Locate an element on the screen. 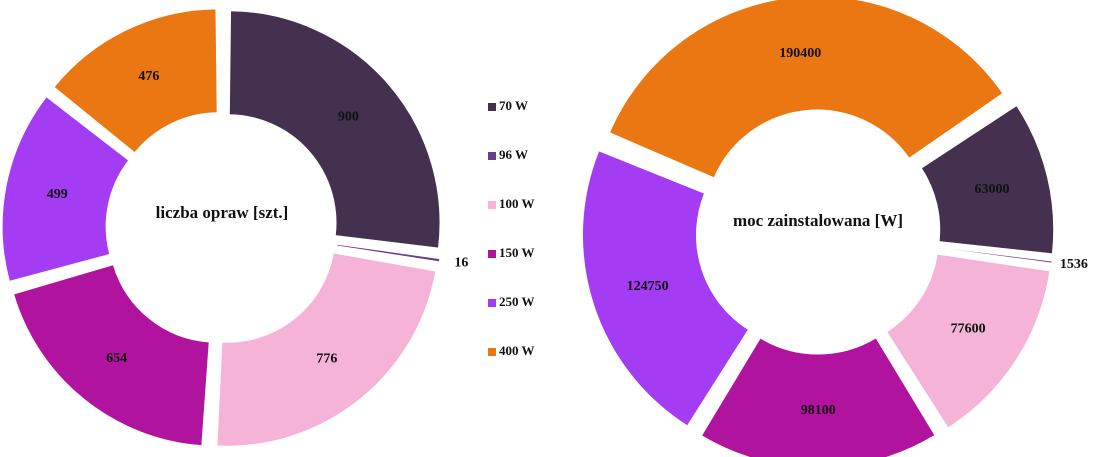 The width and height of the screenshot is (1102, 457). data-label: 476 is located at coordinates (148, 76).